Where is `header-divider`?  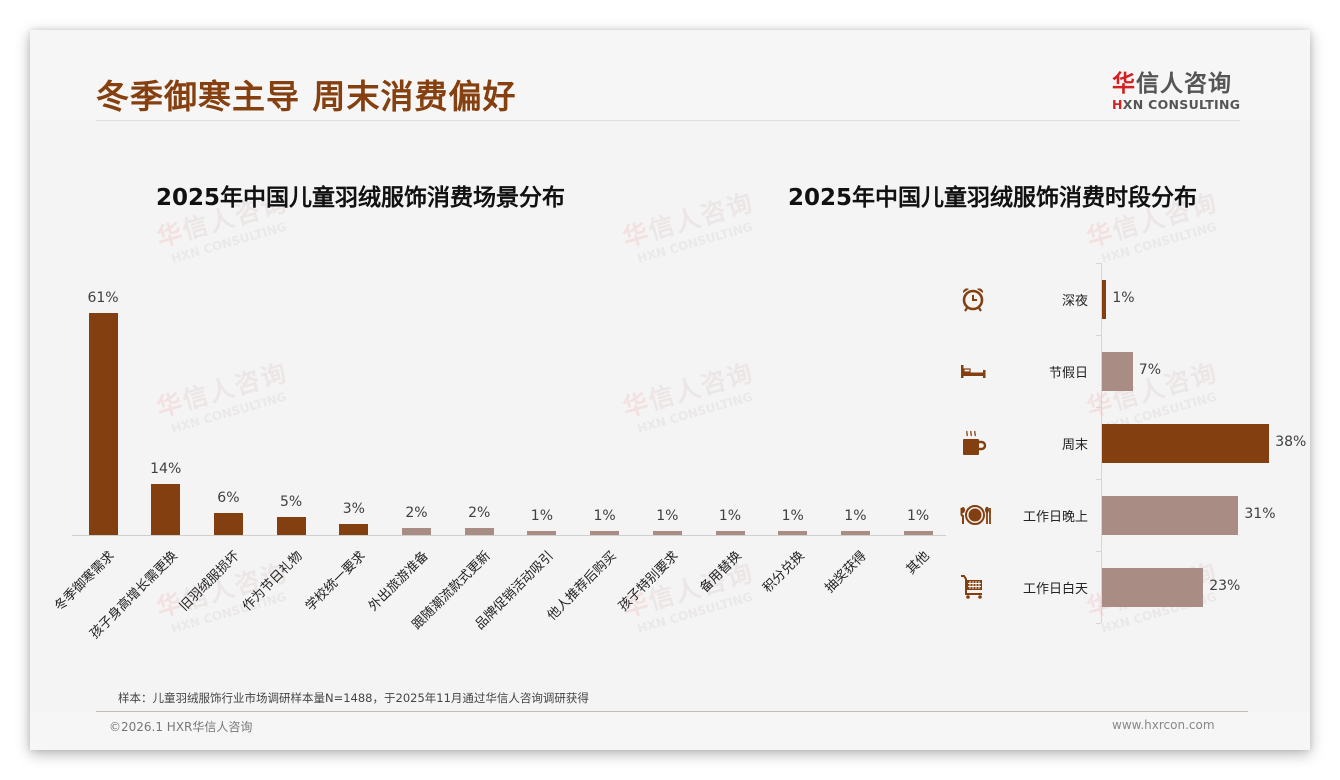 header-divider is located at coordinates (668, 120).